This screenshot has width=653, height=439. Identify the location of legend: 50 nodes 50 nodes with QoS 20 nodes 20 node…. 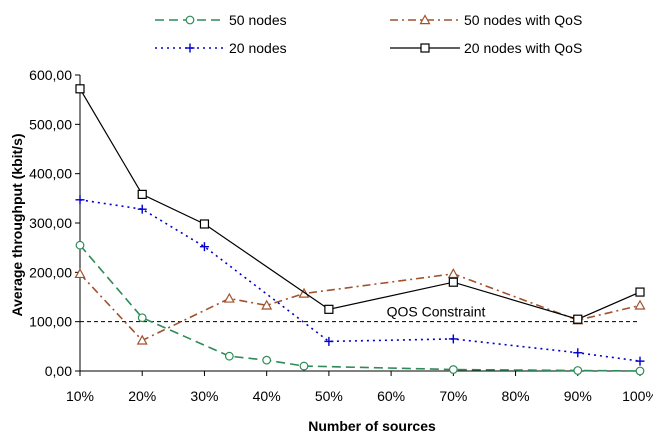
(368, 34).